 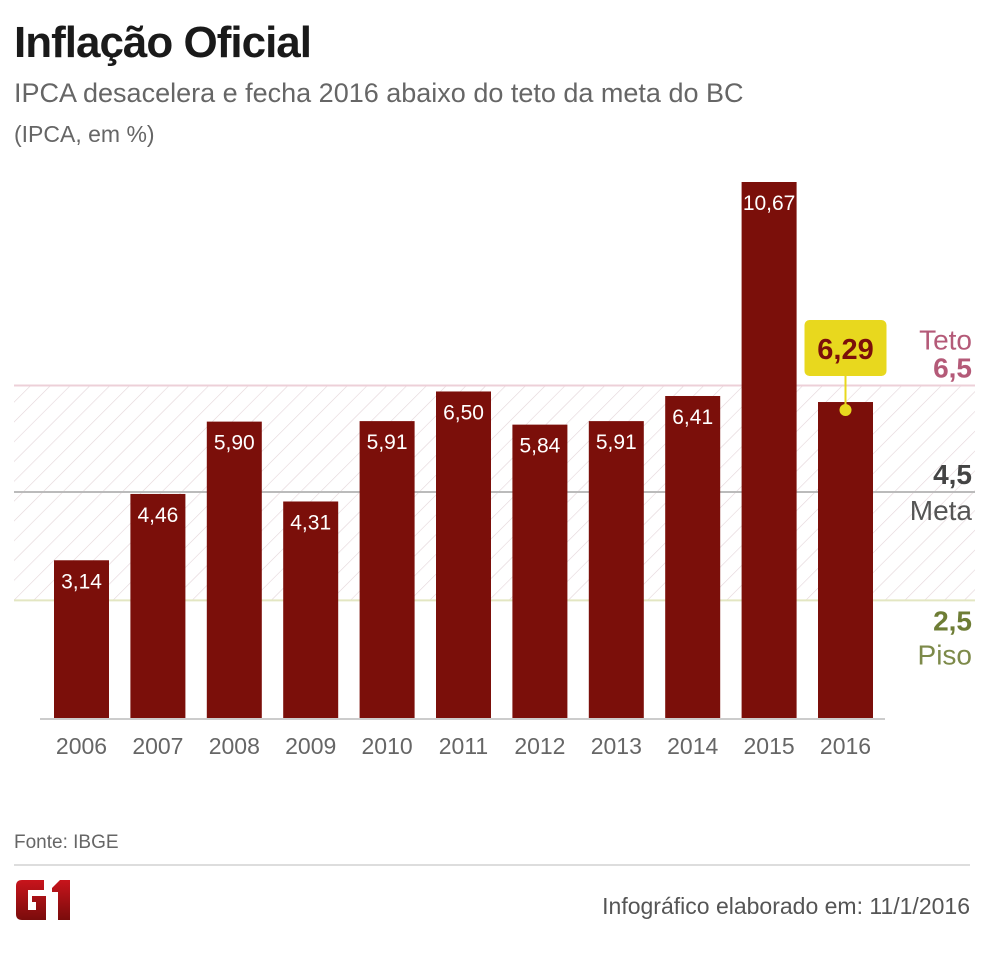 What do you see at coordinates (387, 569) in the screenshot?
I see `bar-2010` at bounding box center [387, 569].